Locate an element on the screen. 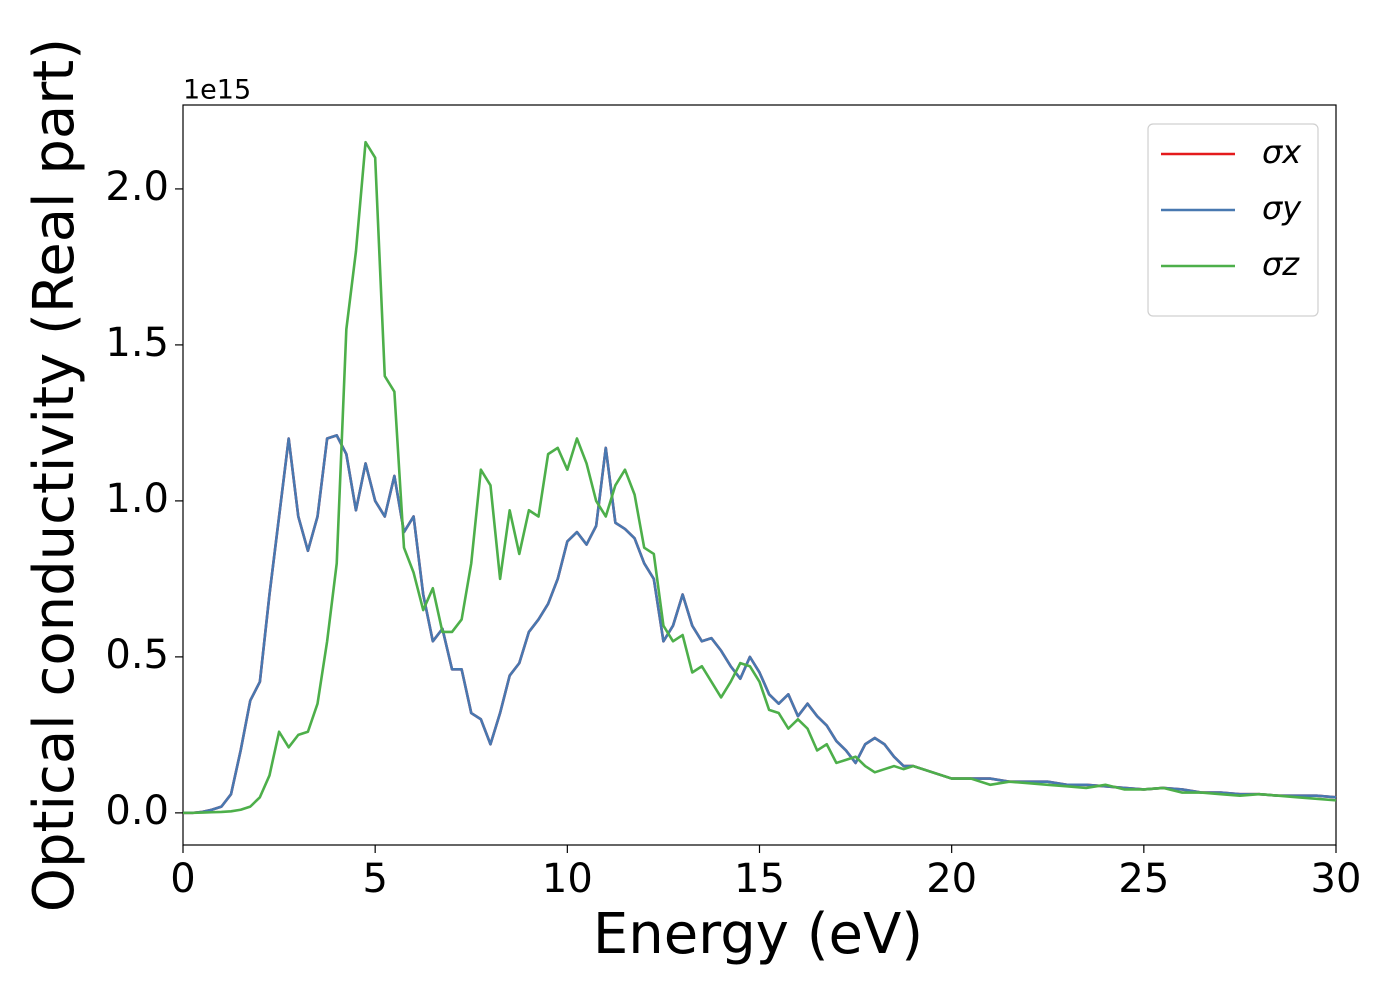 This screenshot has width=1400, height=1004. y-tick-label: 1.5 is located at coordinates (137, 343).